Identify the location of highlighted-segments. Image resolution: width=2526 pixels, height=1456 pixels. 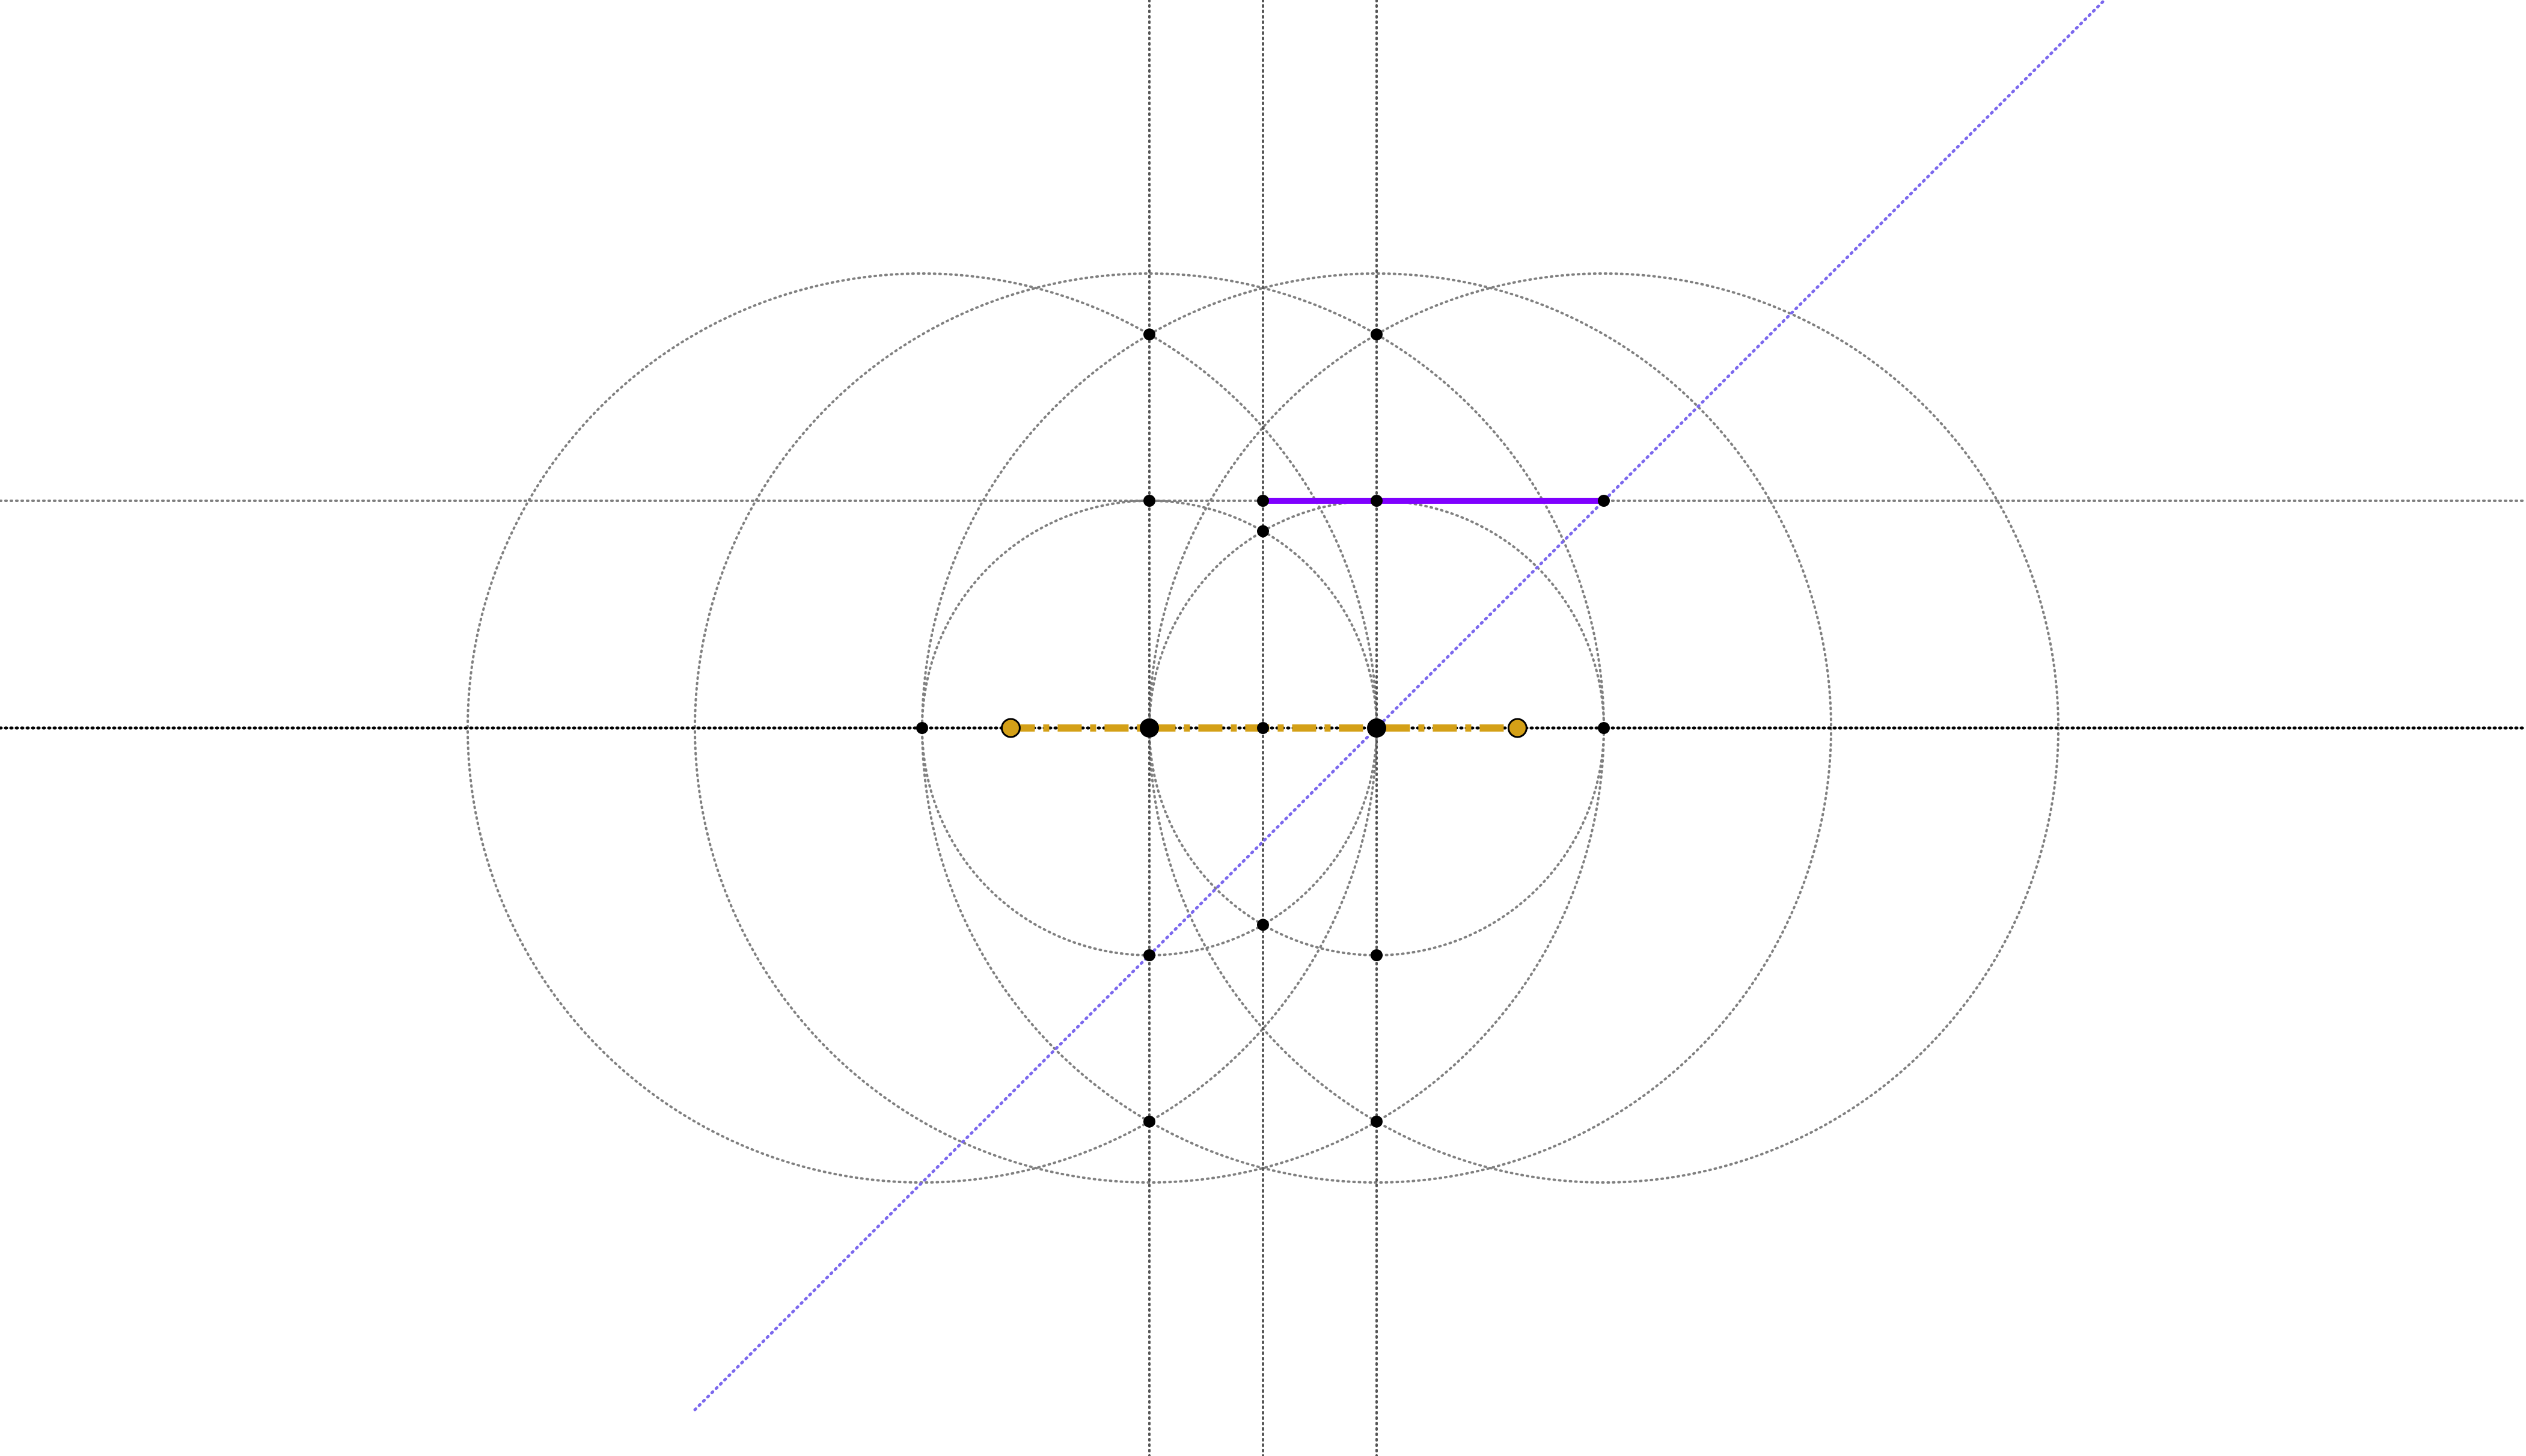
(1309, 615).